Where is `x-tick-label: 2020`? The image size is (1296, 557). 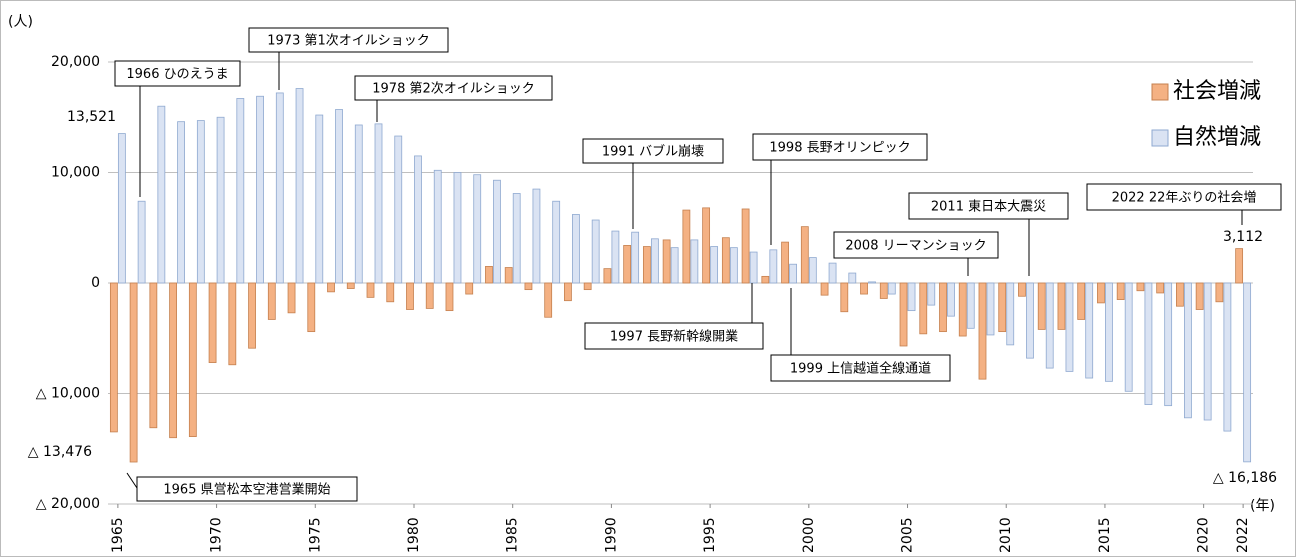
x-tick-label: 2020 is located at coordinates (1204, 535).